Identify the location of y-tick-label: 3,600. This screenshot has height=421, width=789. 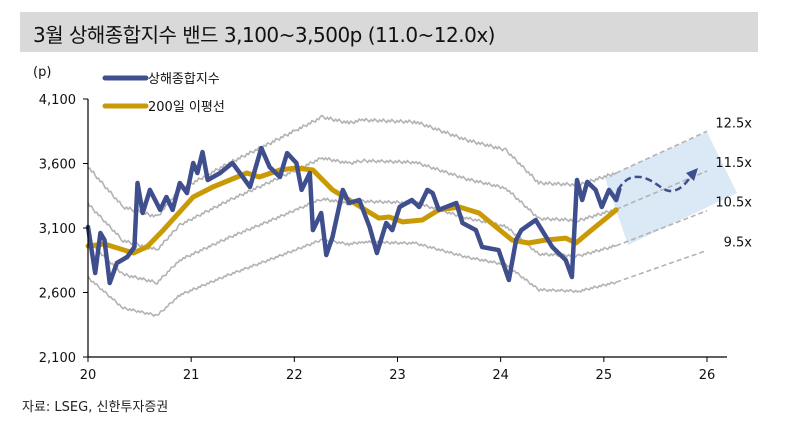
(57, 165).